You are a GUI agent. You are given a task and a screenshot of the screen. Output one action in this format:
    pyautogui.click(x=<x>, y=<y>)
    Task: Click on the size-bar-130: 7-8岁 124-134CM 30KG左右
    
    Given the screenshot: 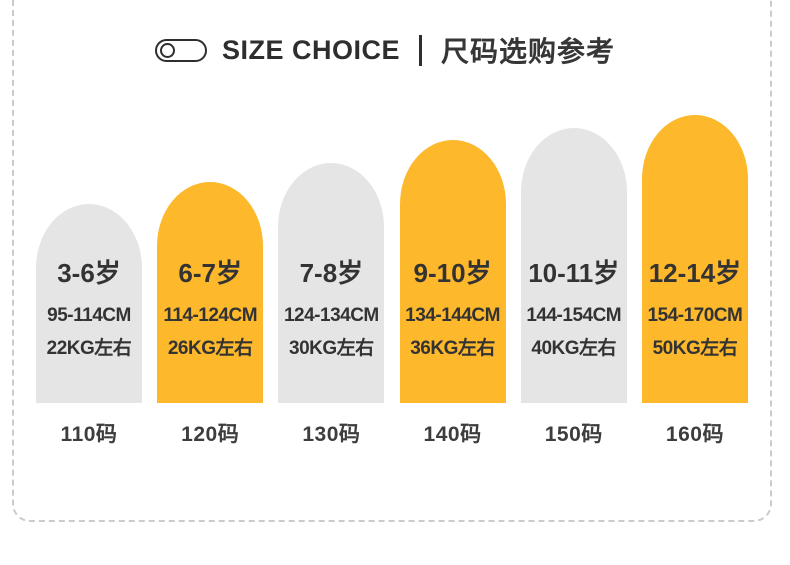 What is the action you would take?
    pyautogui.click(x=331, y=283)
    